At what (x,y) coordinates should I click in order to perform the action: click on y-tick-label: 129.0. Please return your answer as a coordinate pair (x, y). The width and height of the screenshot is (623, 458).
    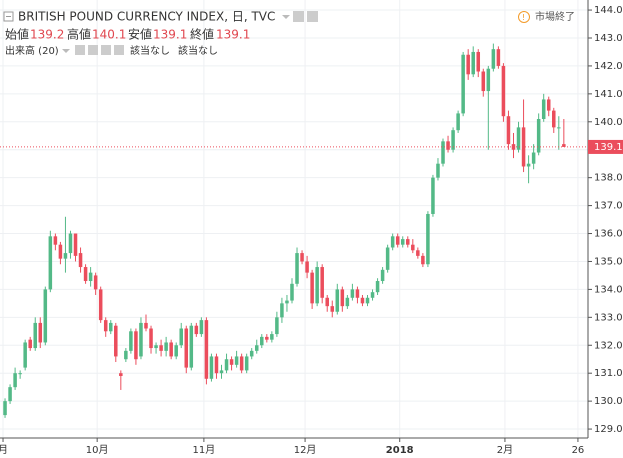
    Looking at the image, I should click on (608, 429).